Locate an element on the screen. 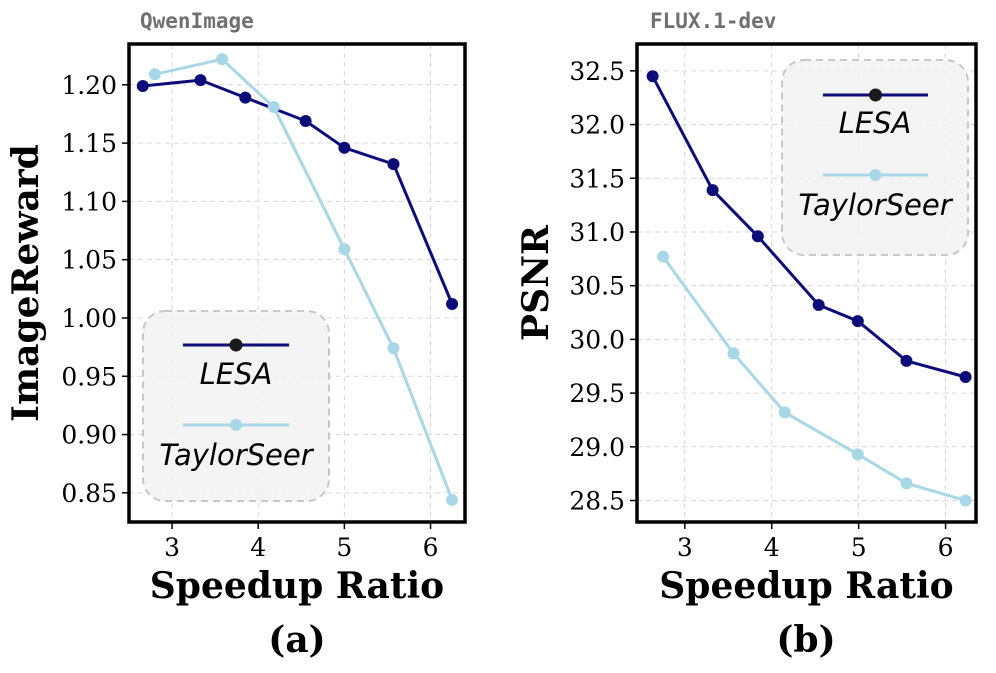 Image resolution: width=996 pixels, height=673 pixels. y-axis-label: ImageReward is located at coordinates (26, 283).